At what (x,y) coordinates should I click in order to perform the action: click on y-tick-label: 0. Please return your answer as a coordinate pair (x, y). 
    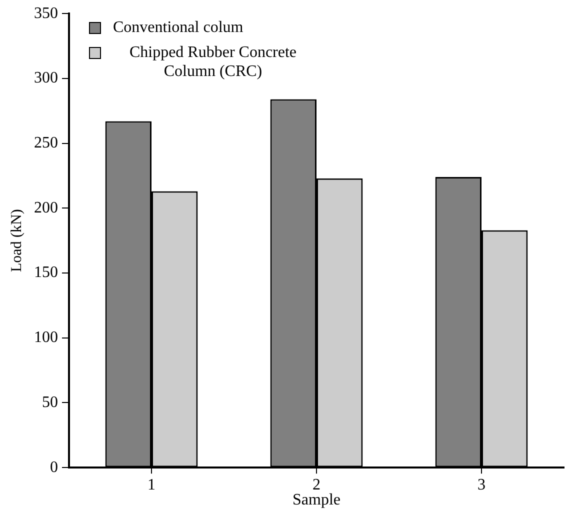
    Looking at the image, I should click on (54, 467).